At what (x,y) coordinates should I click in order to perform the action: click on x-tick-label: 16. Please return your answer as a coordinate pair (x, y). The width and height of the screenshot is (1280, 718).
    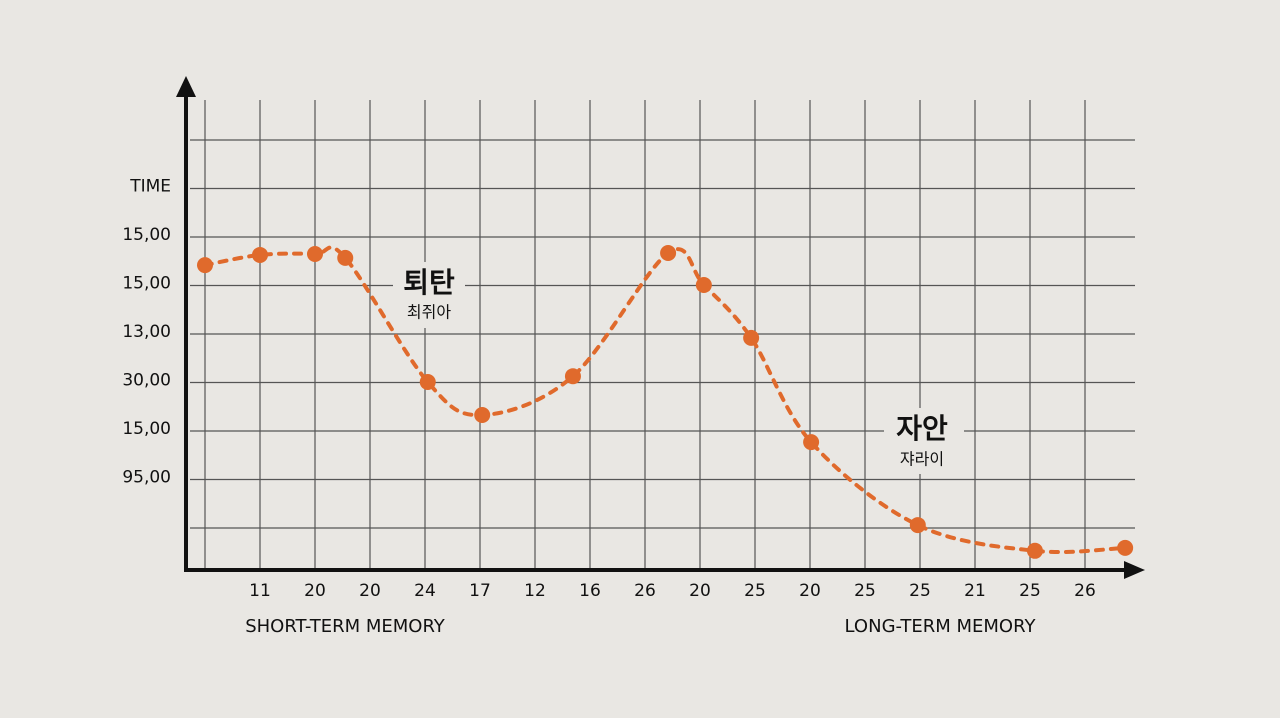
    Looking at the image, I should click on (590, 591).